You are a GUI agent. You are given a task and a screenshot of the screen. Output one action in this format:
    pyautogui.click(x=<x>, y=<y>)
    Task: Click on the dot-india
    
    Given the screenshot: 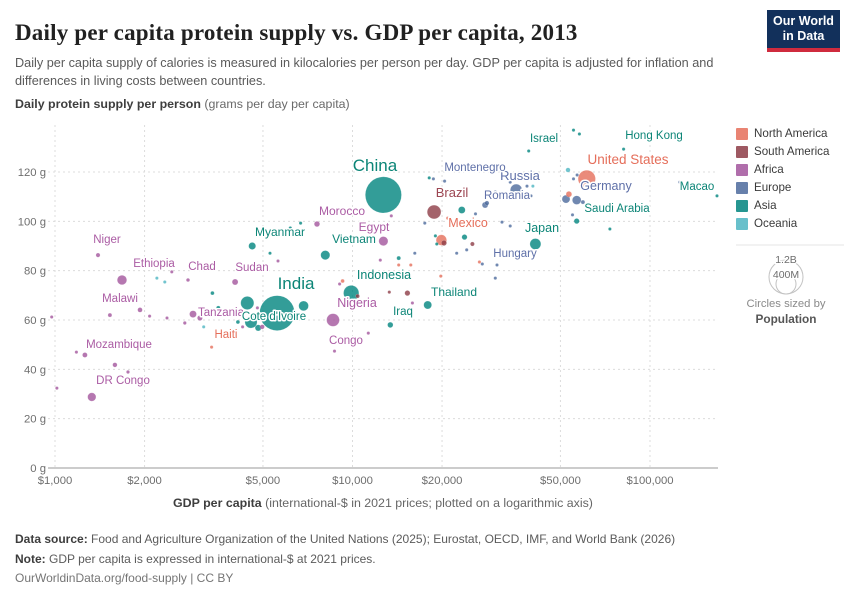 What is the action you would take?
    pyautogui.click(x=277, y=313)
    